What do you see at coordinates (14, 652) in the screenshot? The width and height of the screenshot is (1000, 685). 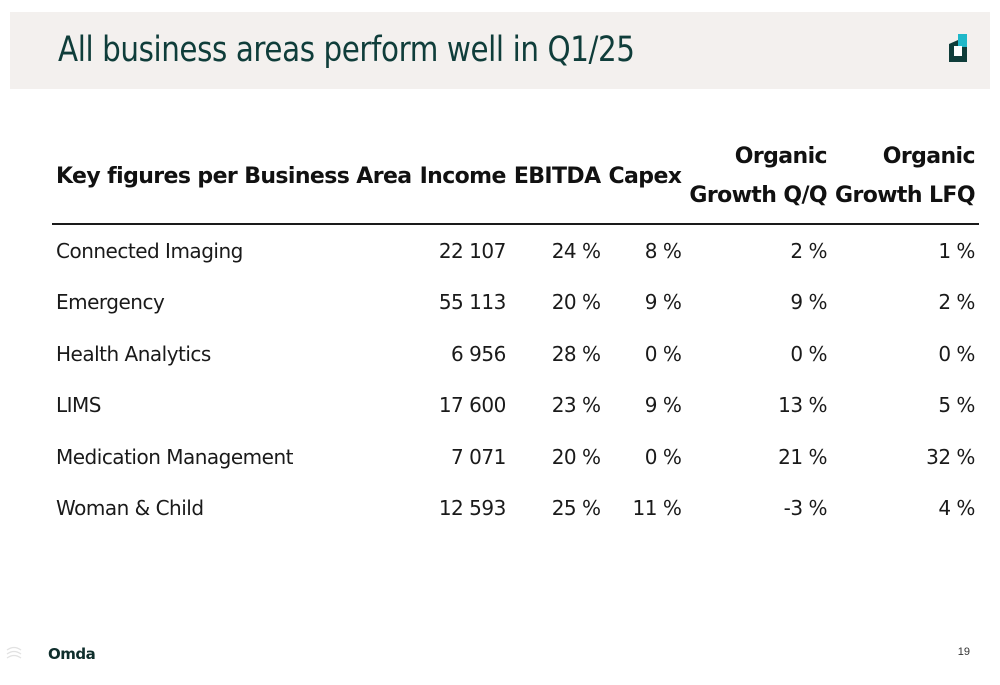 I see `omda-watermark-icon` at bounding box center [14, 652].